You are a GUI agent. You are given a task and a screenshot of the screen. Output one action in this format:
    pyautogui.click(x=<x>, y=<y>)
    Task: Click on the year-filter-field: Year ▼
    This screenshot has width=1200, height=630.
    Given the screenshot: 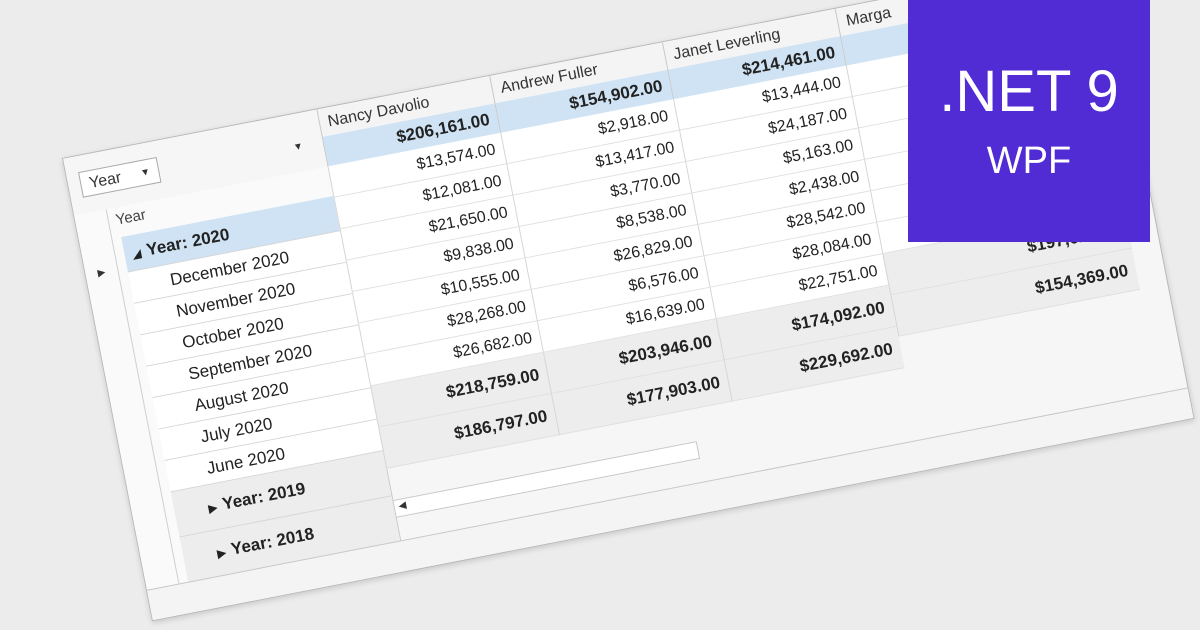 What is the action you would take?
    pyautogui.click(x=120, y=177)
    